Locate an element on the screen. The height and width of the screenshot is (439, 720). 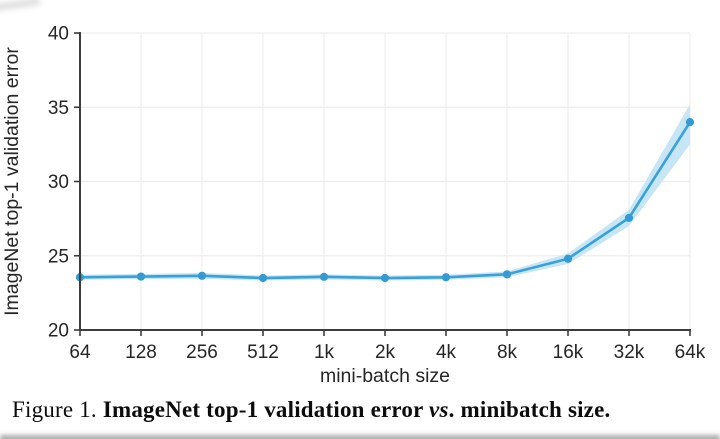
data-point-16k is located at coordinates (568, 258).